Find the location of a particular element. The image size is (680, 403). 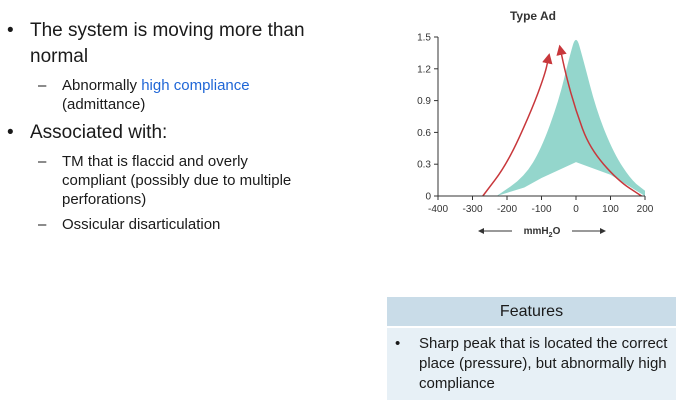

chart-title: Type Ad is located at coordinates (533, 16).